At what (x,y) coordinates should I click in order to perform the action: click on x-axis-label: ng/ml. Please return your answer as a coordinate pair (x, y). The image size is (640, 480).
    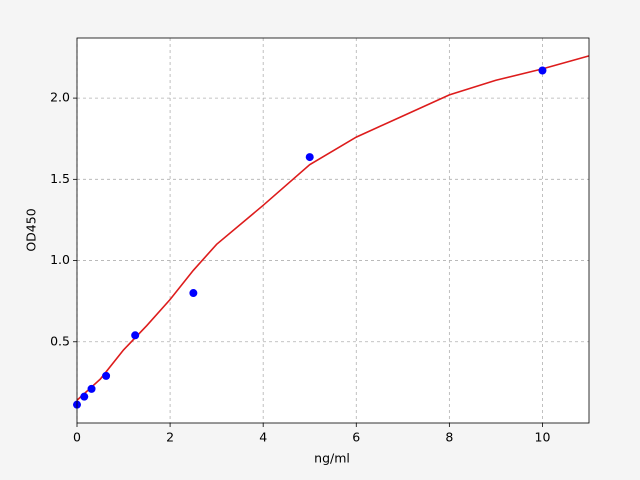
    Looking at the image, I should click on (332, 458).